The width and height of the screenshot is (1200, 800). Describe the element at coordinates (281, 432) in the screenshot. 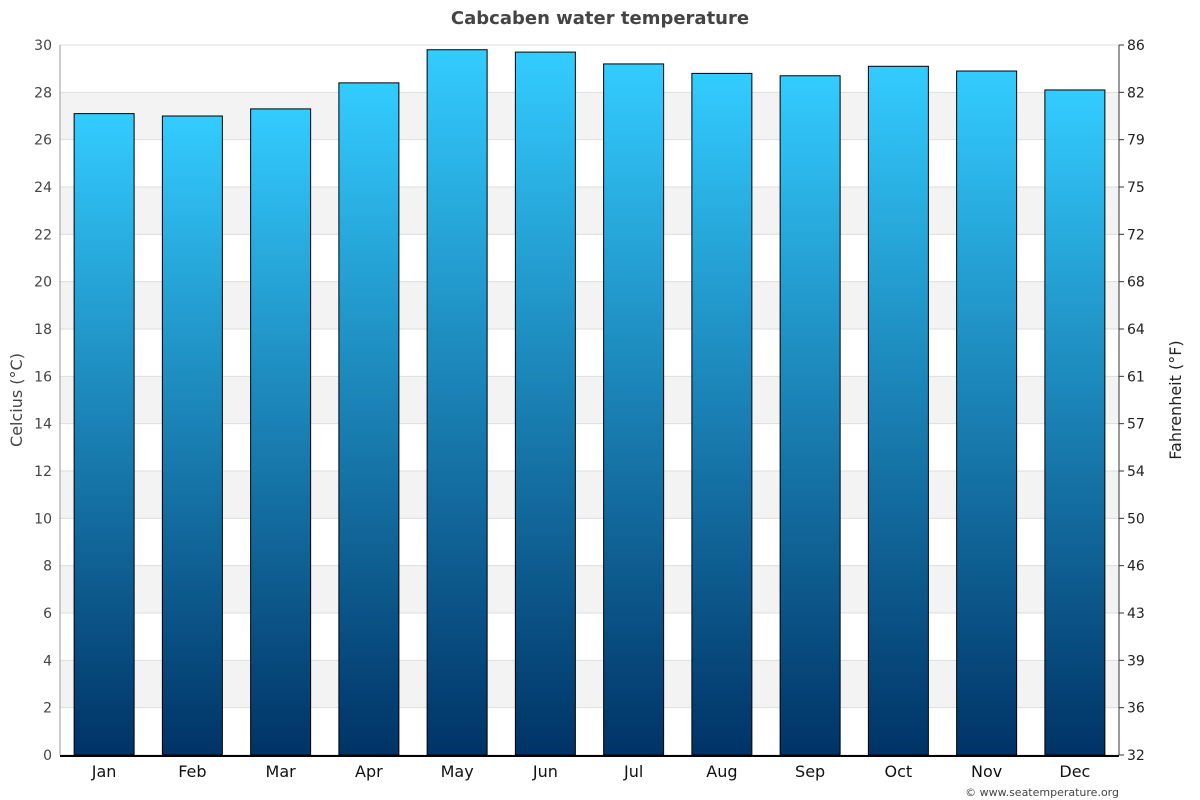

I see `bar-mar` at that location.